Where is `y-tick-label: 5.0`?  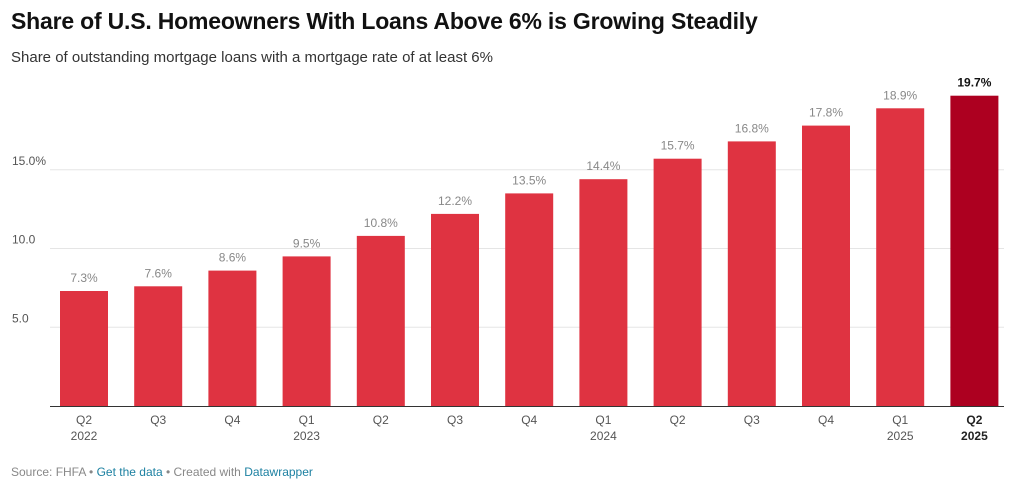
y-tick-label: 5.0 is located at coordinates (20, 318).